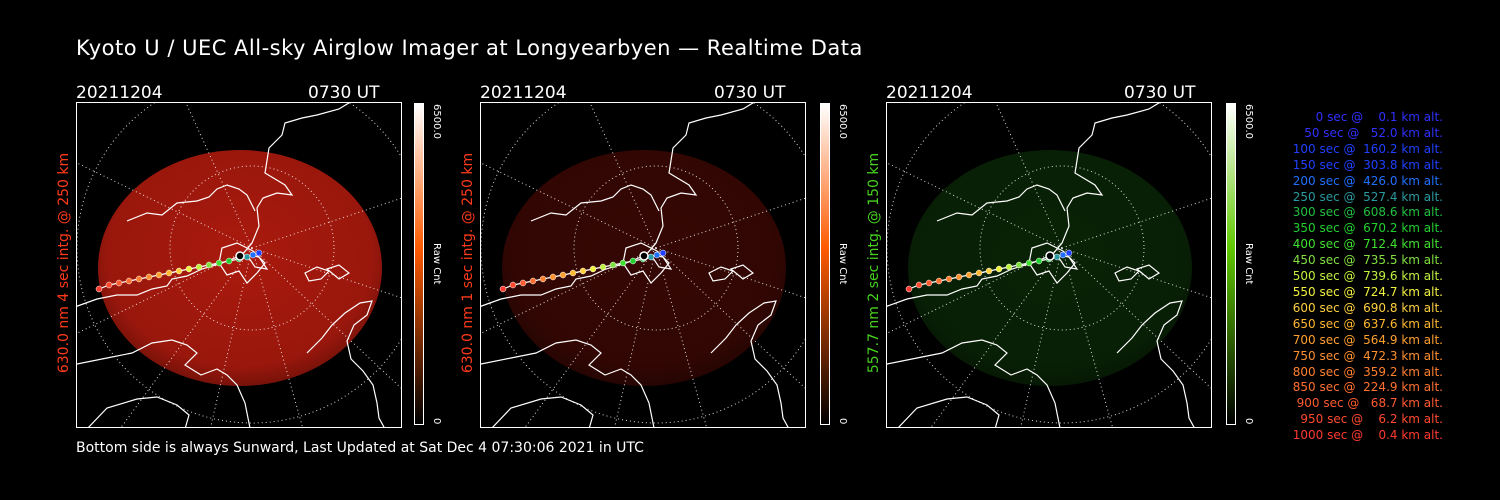 The image size is (1500, 500). What do you see at coordinates (1365, 355) in the screenshot?
I see `legend-entry: 750 sec @ 472.3 km alt.` at bounding box center [1365, 355].